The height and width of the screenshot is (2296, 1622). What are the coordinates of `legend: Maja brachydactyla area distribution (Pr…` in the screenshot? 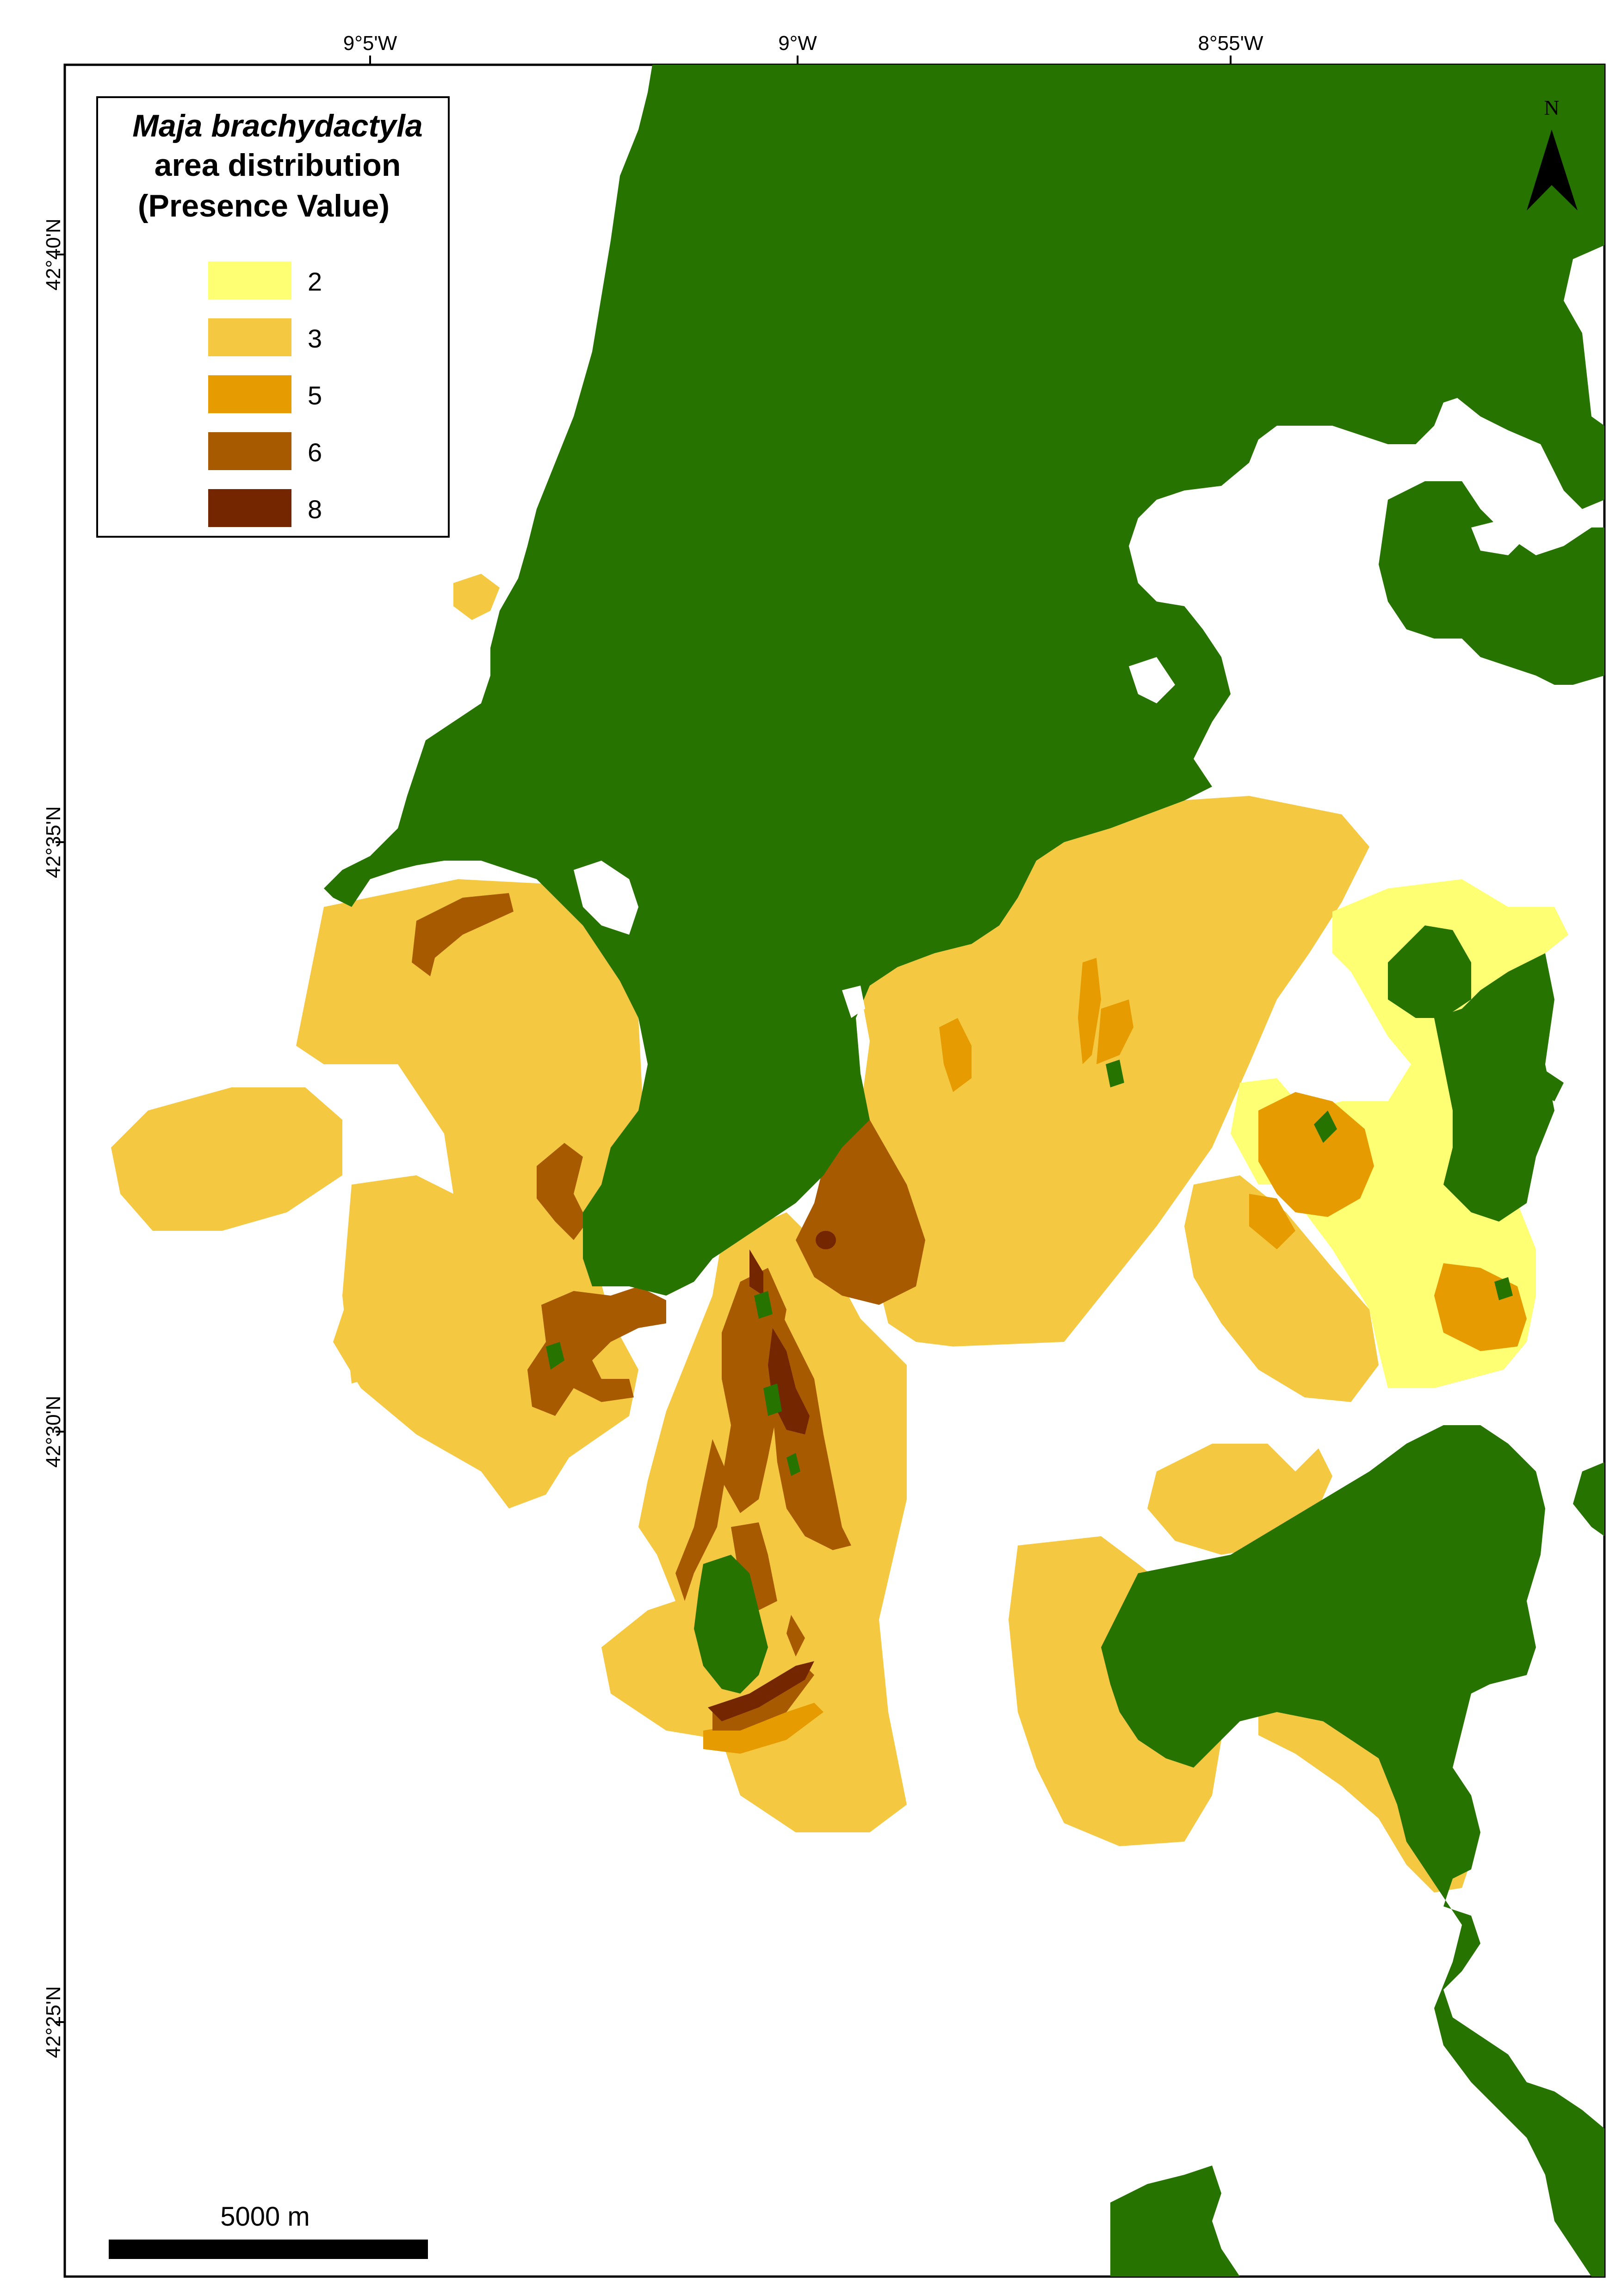 It's located at (273, 317).